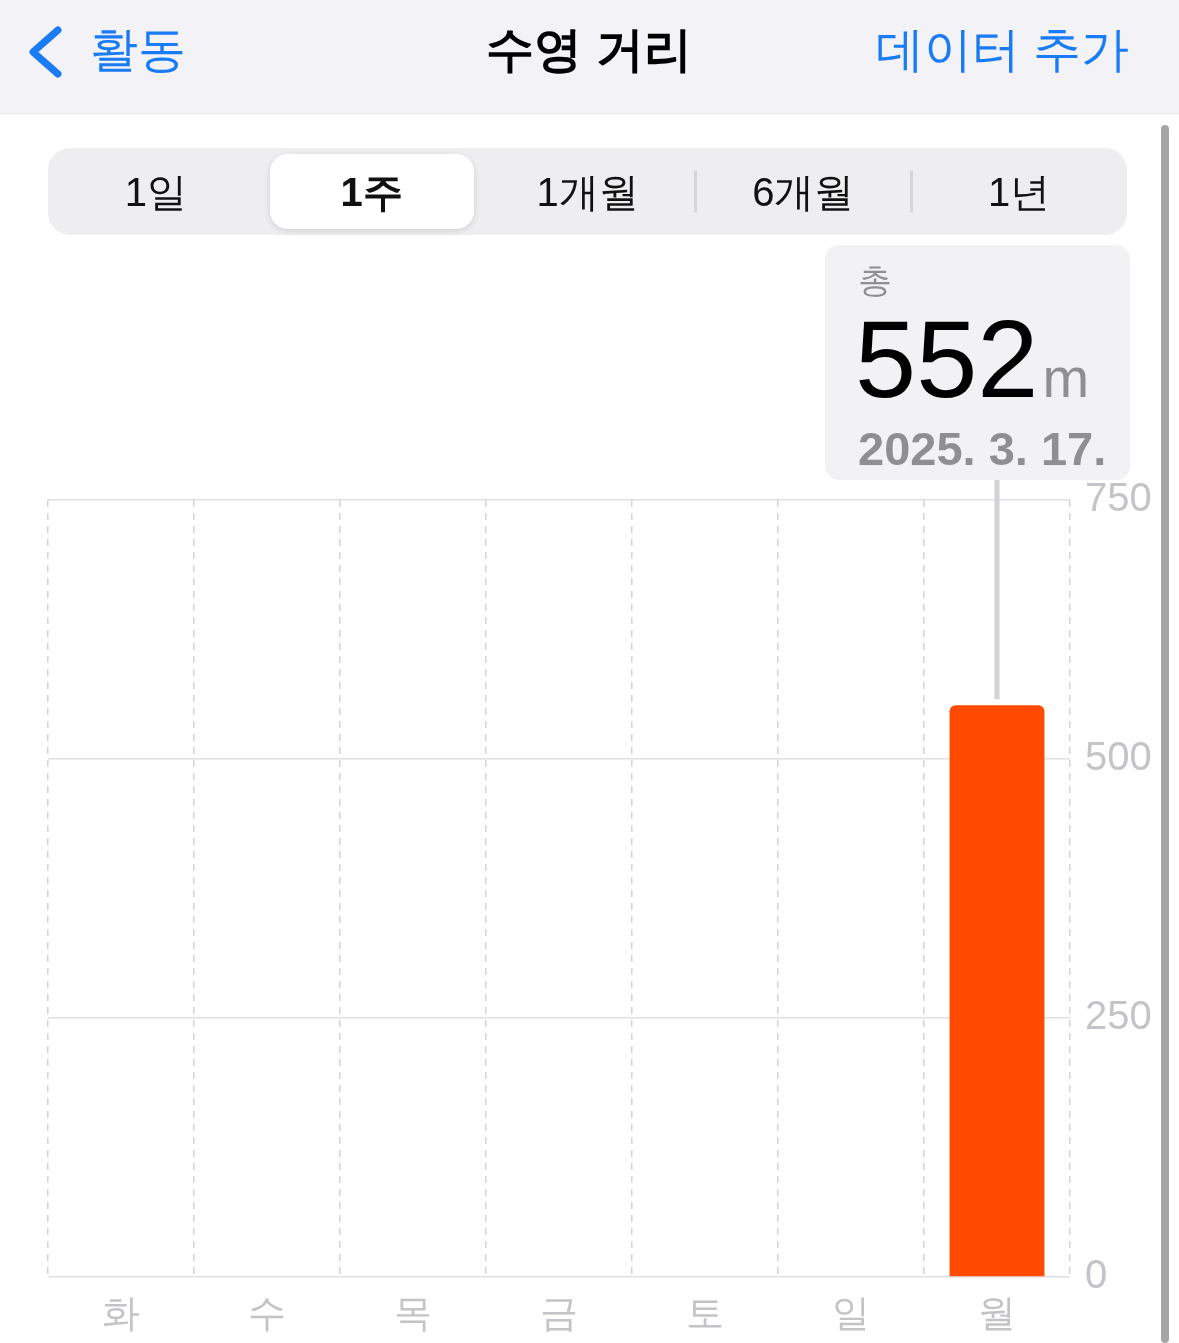 The height and width of the screenshot is (1343, 1179). What do you see at coordinates (1096, 1274) in the screenshot?
I see `y-tick-label: 0` at bounding box center [1096, 1274].